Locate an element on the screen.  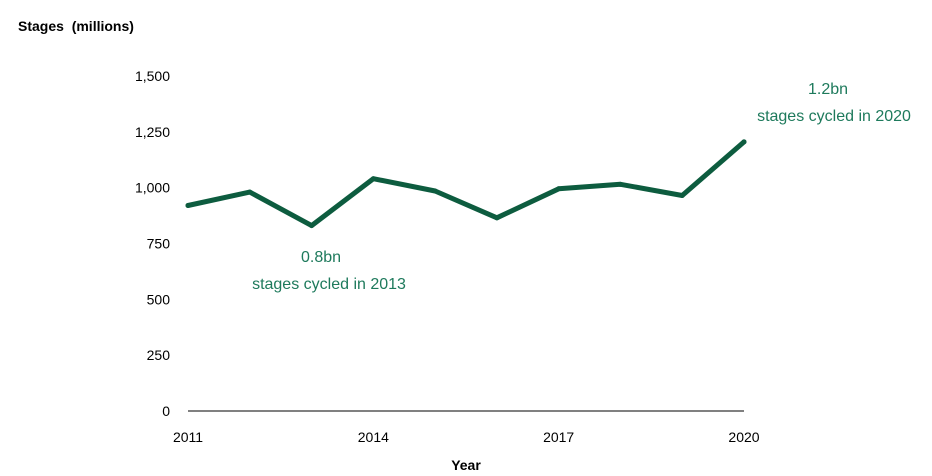
y-tick-label: 750 is located at coordinates (159, 244).